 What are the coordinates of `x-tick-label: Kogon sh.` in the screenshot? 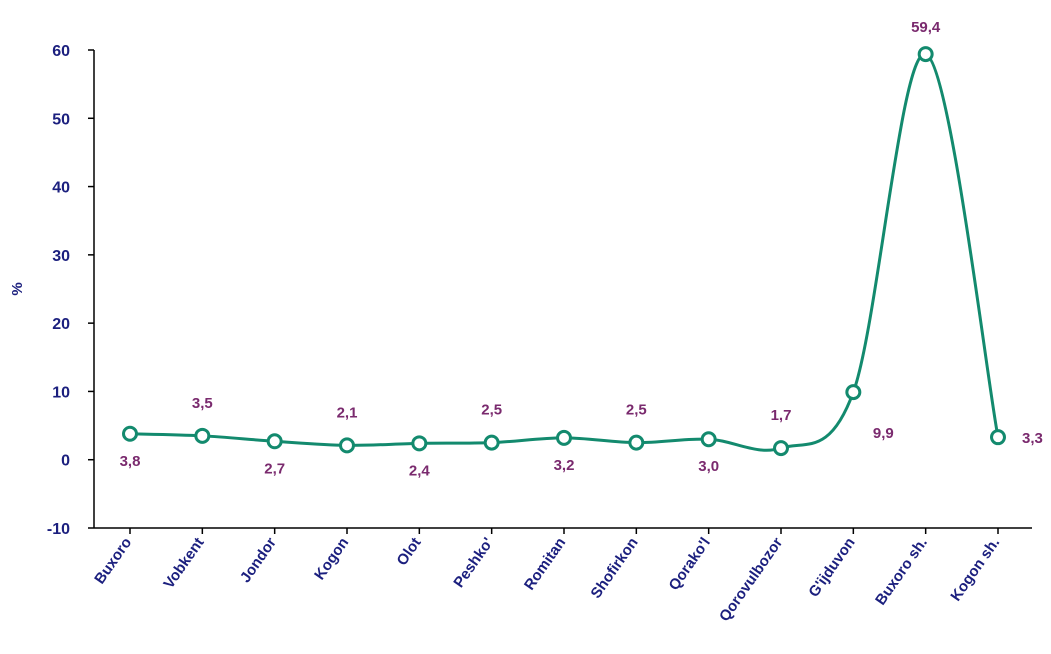 It's located at (975, 570).